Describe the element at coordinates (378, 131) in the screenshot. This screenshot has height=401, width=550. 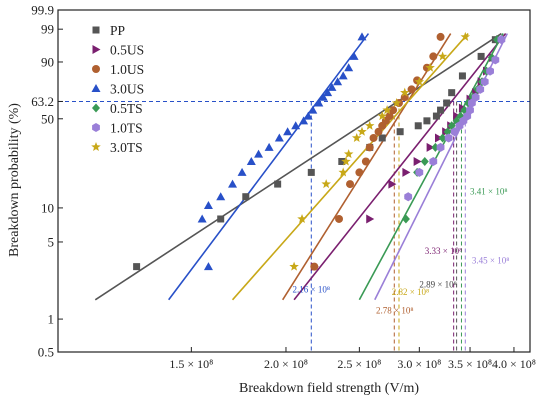
I see `point-1.0US-7` at that location.